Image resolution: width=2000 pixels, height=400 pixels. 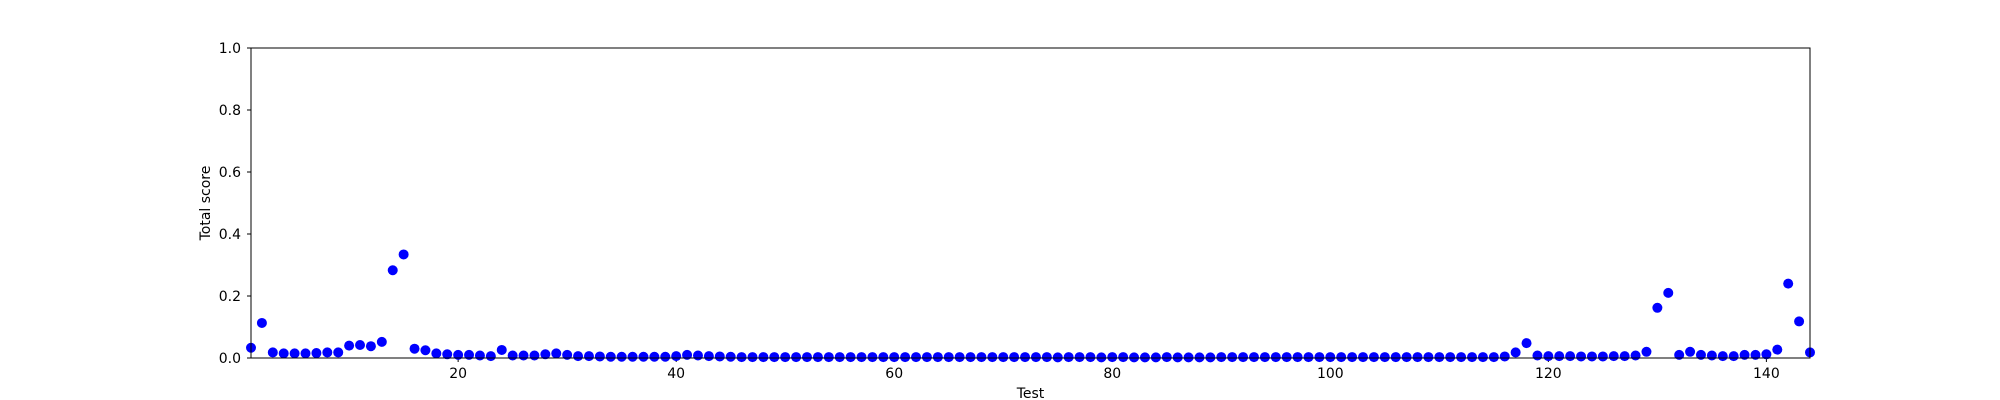 What do you see at coordinates (230, 297) in the screenshot?
I see `y-tick-label: 0.2` at bounding box center [230, 297].